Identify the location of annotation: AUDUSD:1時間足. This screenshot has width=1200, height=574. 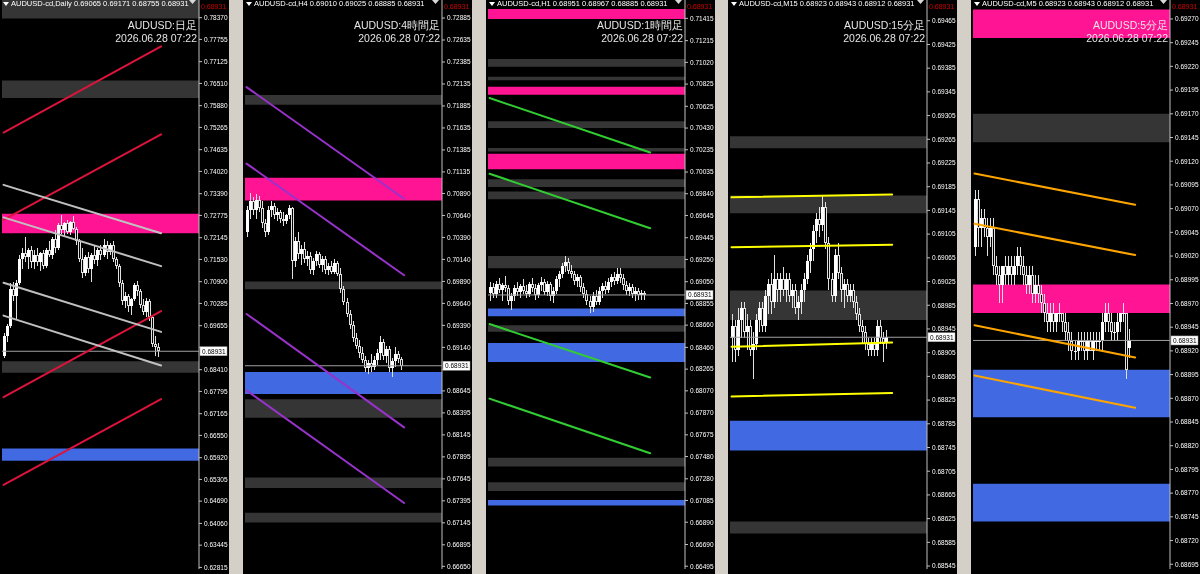
(639, 25).